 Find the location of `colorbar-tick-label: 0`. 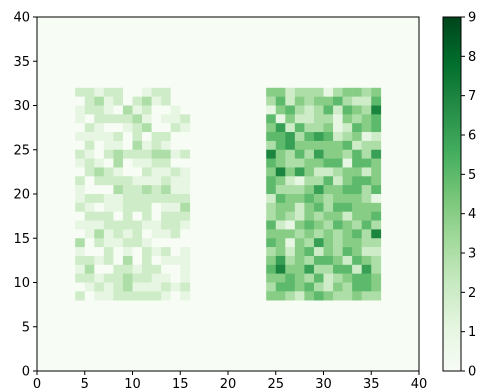

colorbar-tick-label: 0 is located at coordinates (472, 372).